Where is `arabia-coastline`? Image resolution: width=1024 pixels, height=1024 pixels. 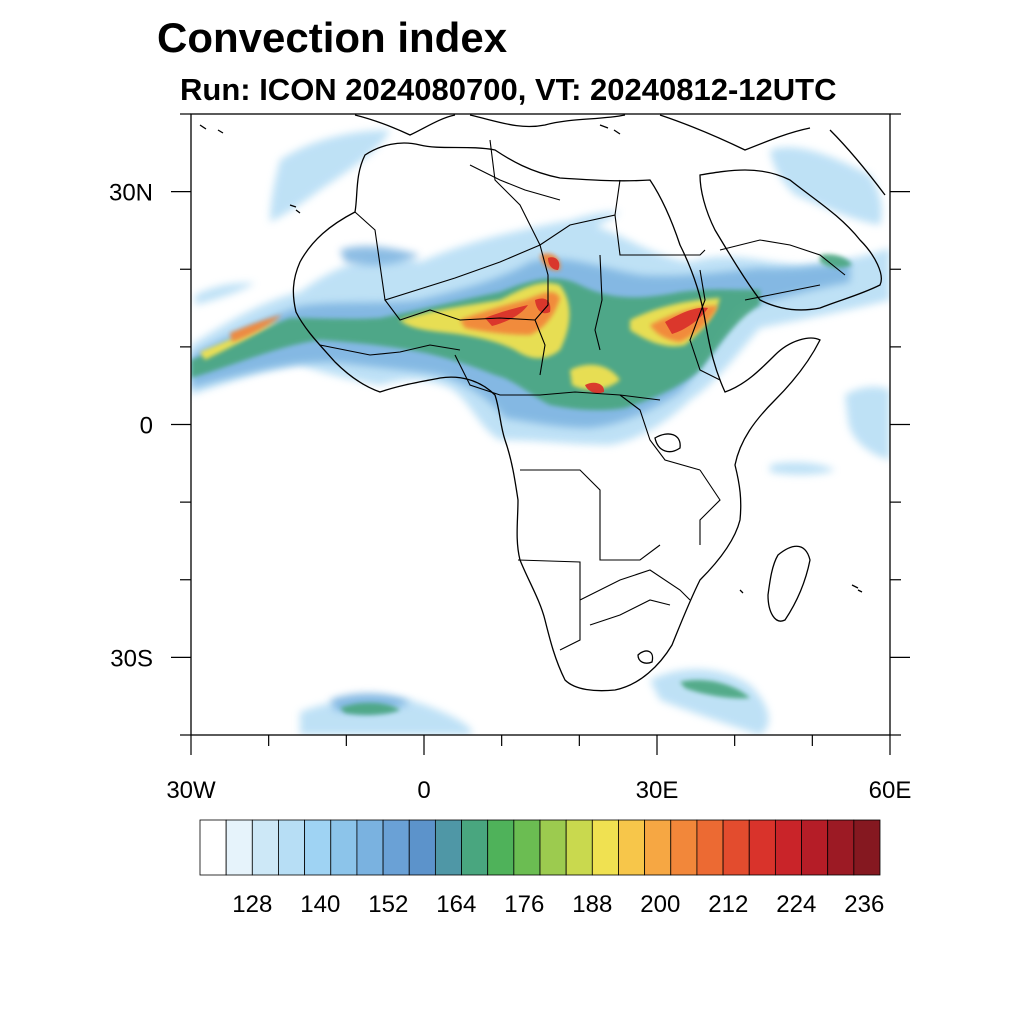
arabia-coastline is located at coordinates (790, 240).